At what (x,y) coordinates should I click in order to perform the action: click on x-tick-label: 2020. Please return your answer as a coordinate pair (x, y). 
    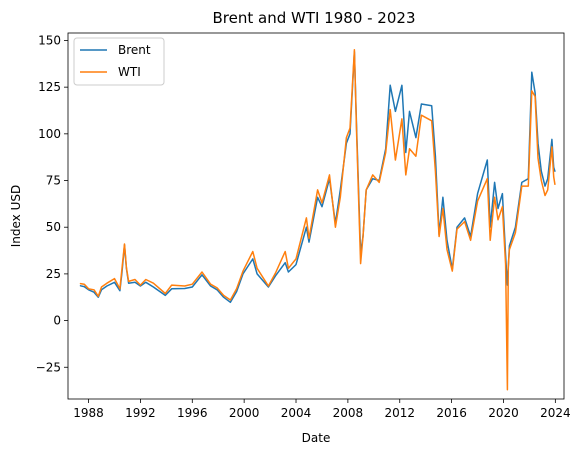
    Looking at the image, I should click on (503, 413).